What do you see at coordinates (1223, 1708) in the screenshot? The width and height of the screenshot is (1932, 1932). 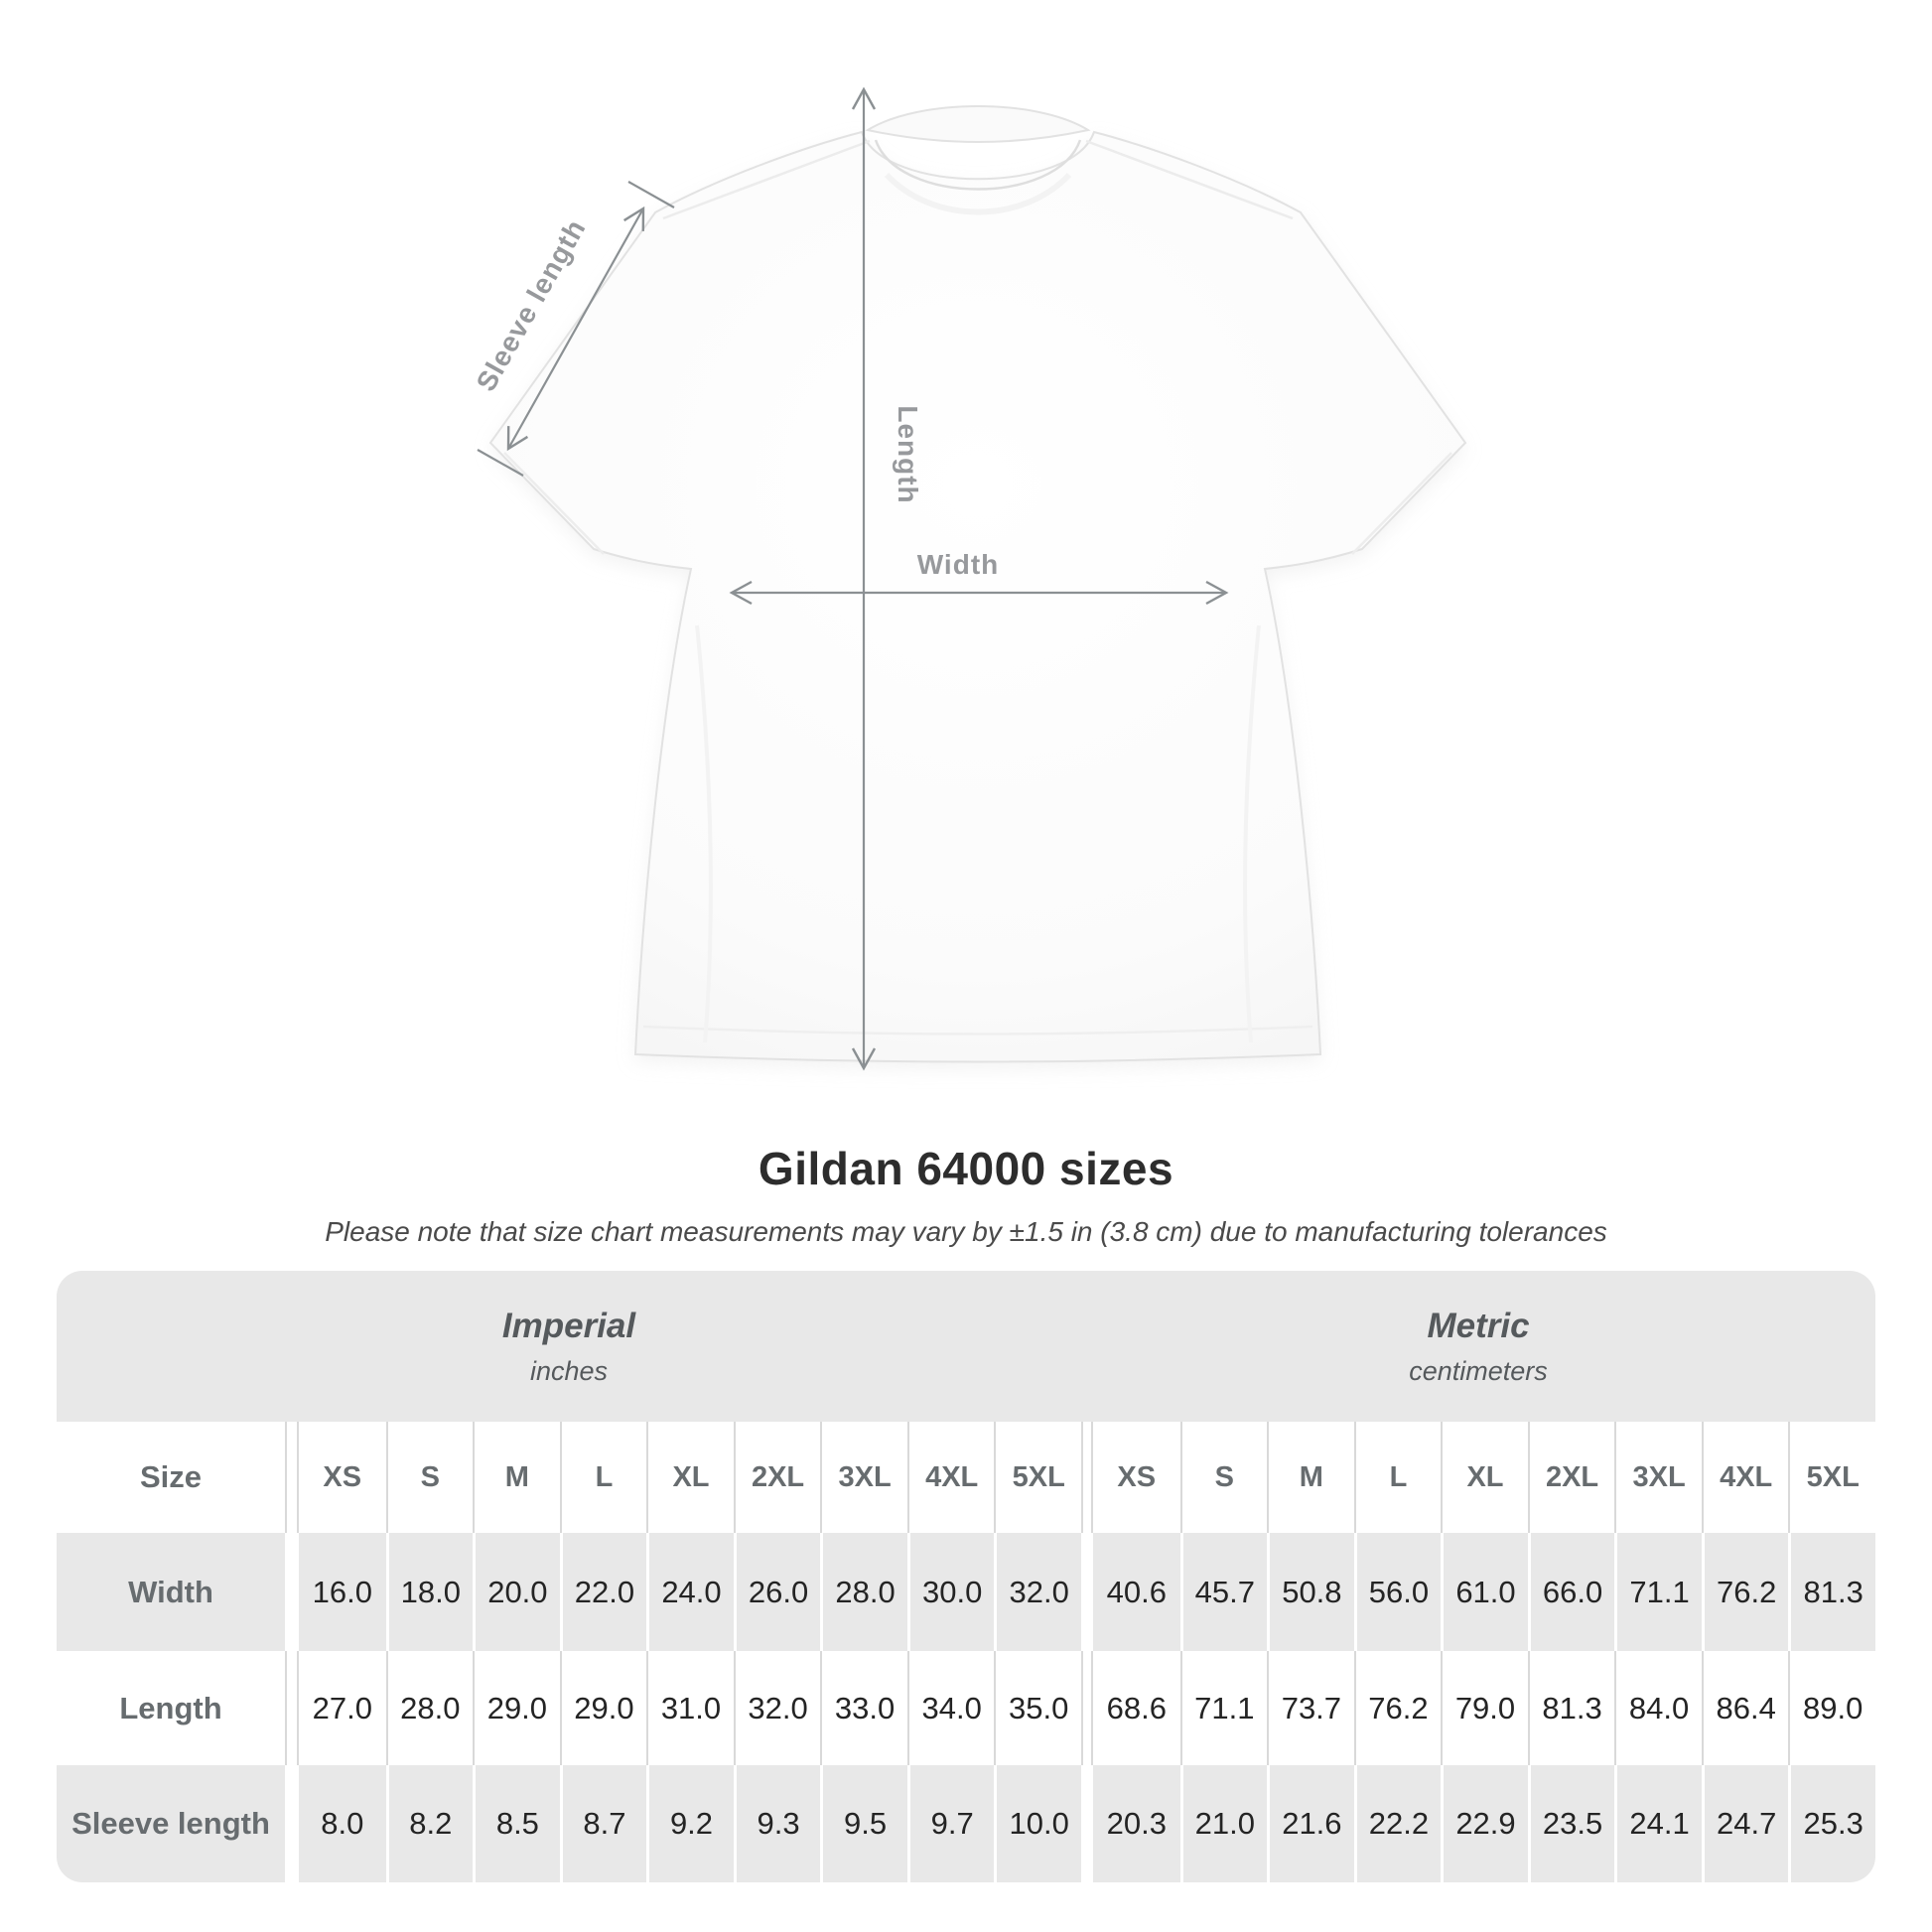 I see `value-cell: 71.1` at bounding box center [1223, 1708].